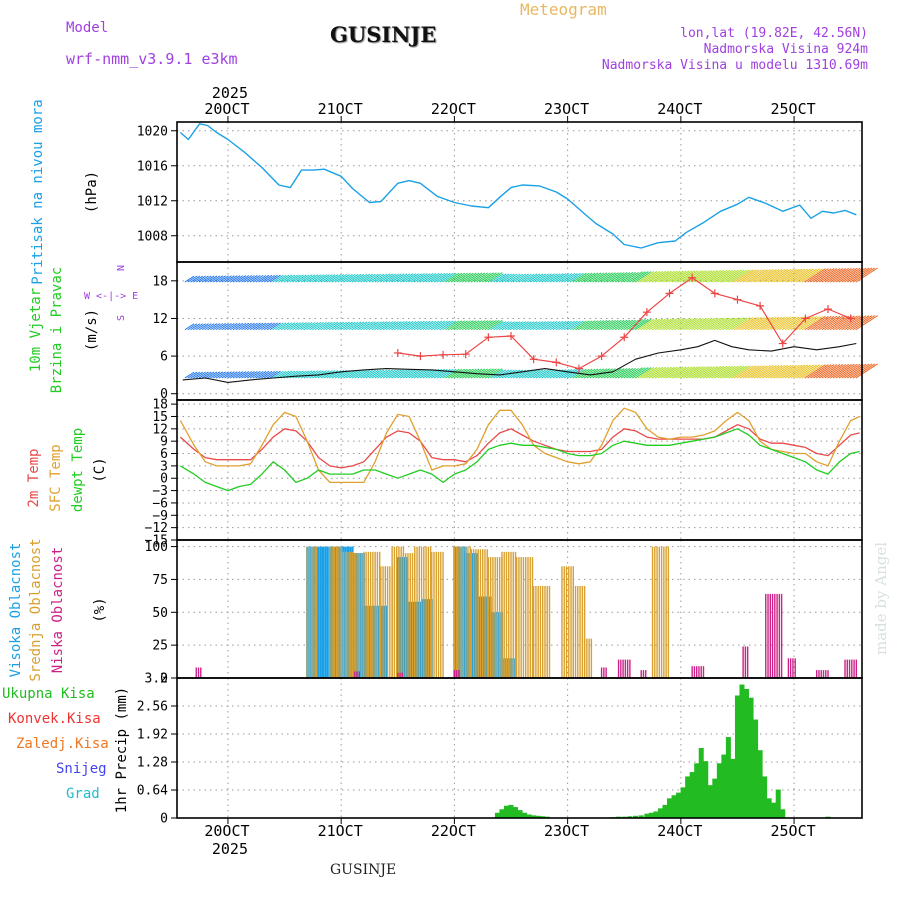  What do you see at coordinates (152, 59) in the screenshot?
I see `model-name: wrf-nmm_v3.9.1 e3km` at bounding box center [152, 59].